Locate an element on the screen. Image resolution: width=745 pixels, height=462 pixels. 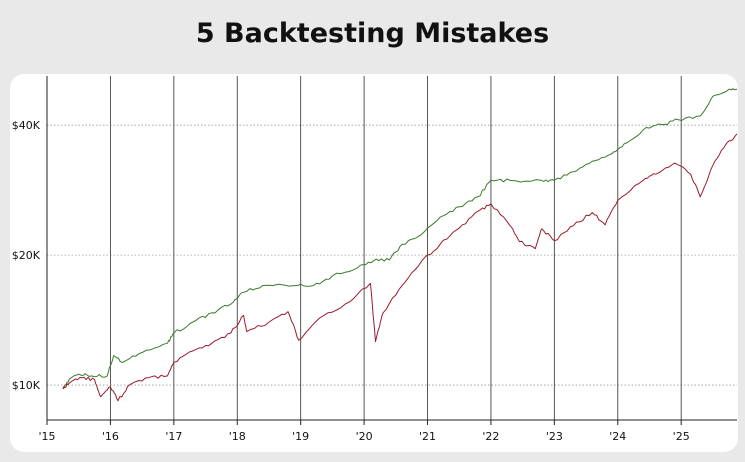
y-tick-label: $20K is located at coordinates (26, 255).